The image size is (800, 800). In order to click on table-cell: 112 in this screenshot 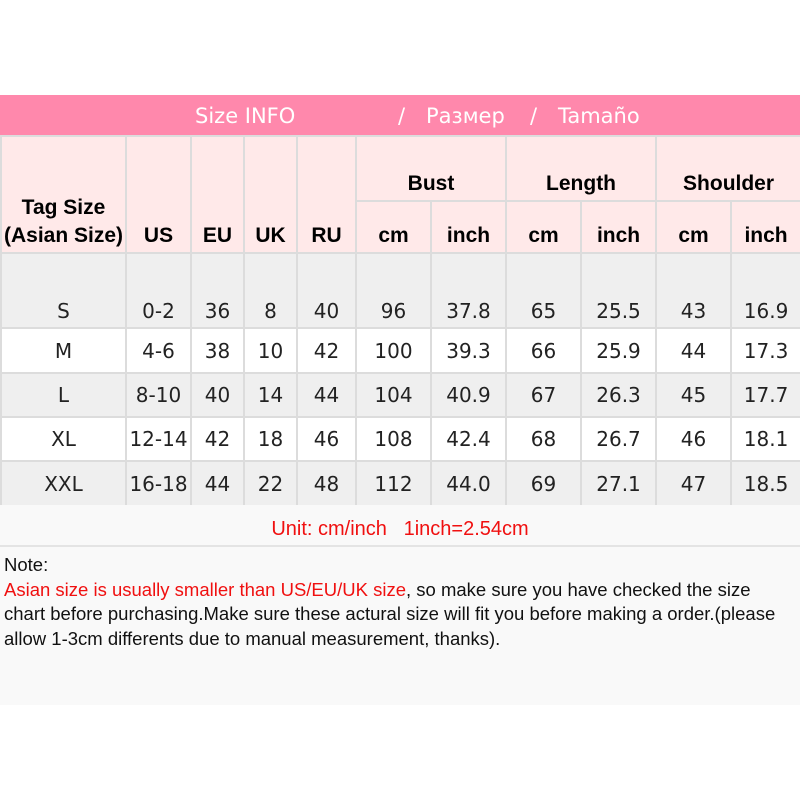, I will do `click(393, 483)`.